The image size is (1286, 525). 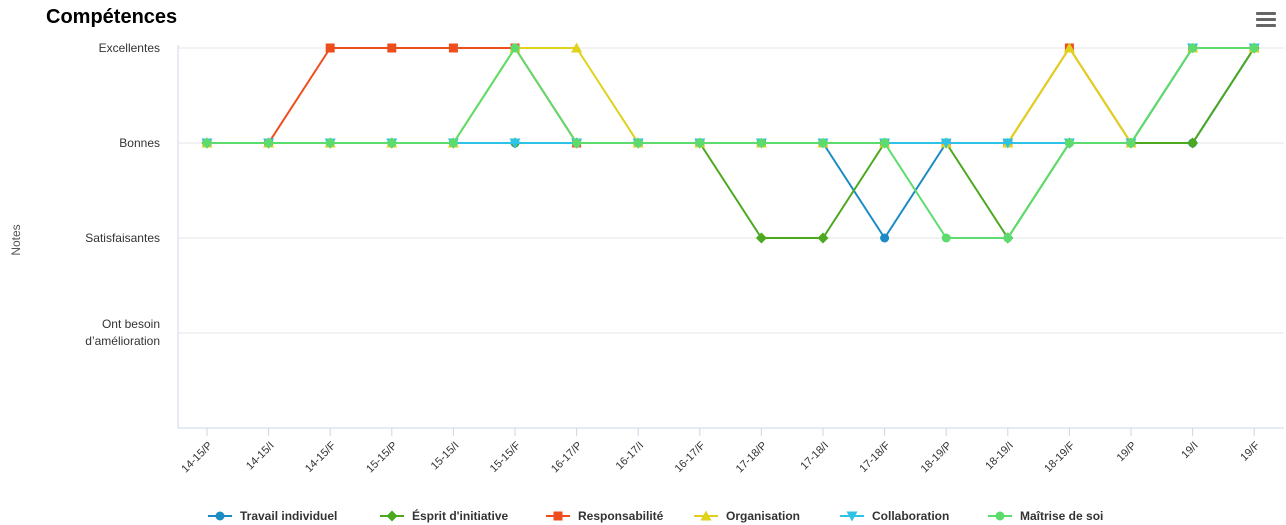 What do you see at coordinates (763, 516) in the screenshot?
I see `legend-label: Organisation` at bounding box center [763, 516].